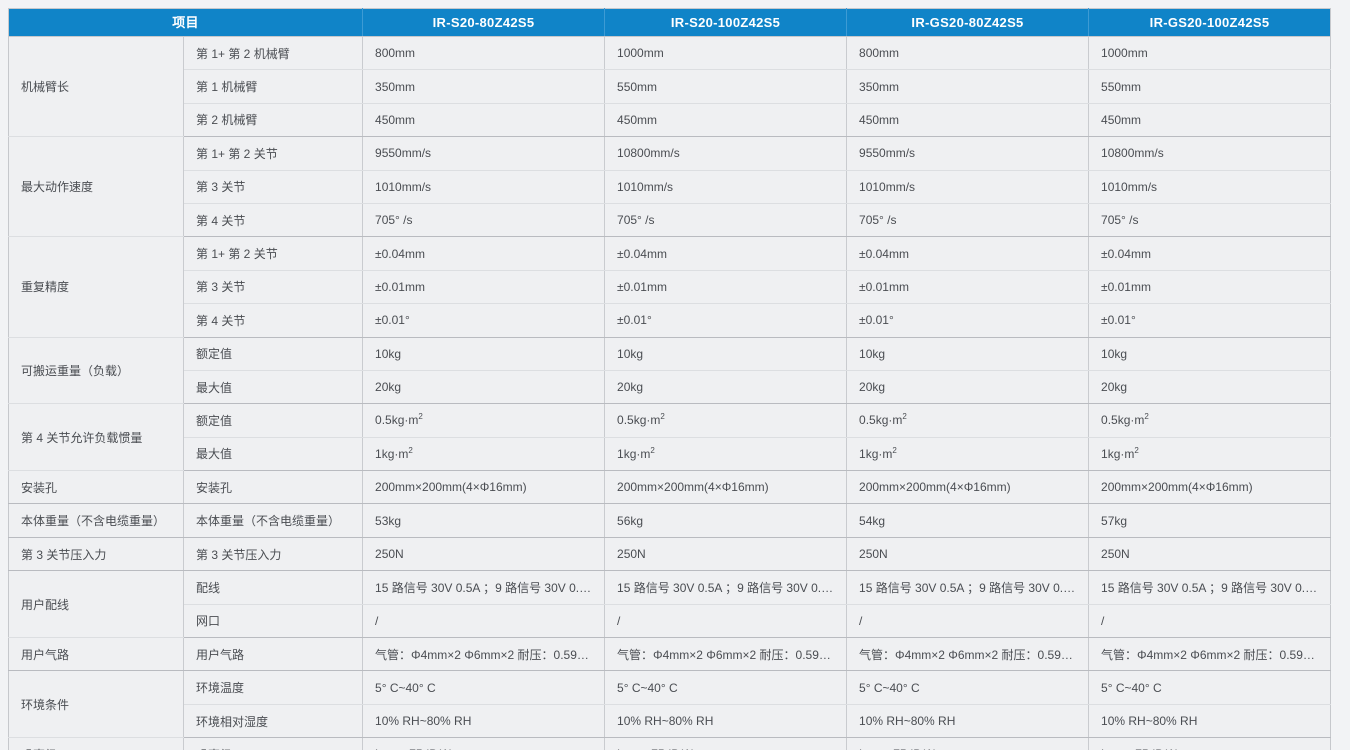 This screenshot has width=1350, height=750. Describe the element at coordinates (96, 704) in the screenshot. I see `group-label-cell: 环境条件` at that location.